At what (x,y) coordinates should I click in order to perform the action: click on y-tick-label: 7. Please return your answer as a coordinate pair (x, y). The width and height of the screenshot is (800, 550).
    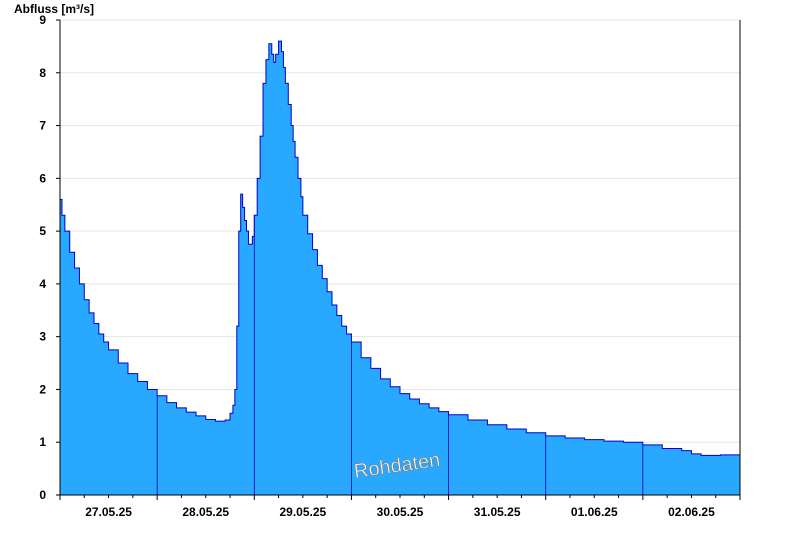
    Looking at the image, I should click on (42, 126).